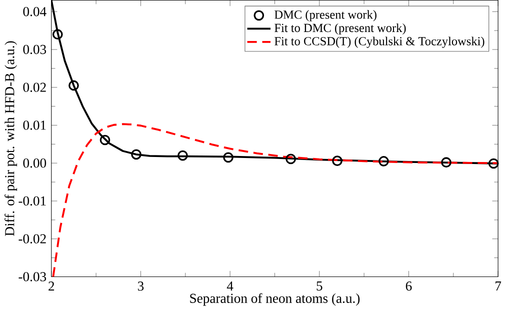  Describe the element at coordinates (11, 138) in the screenshot. I see `y-axis-title: Diff. of pair pot. with HFD-B (a.u.)` at that location.